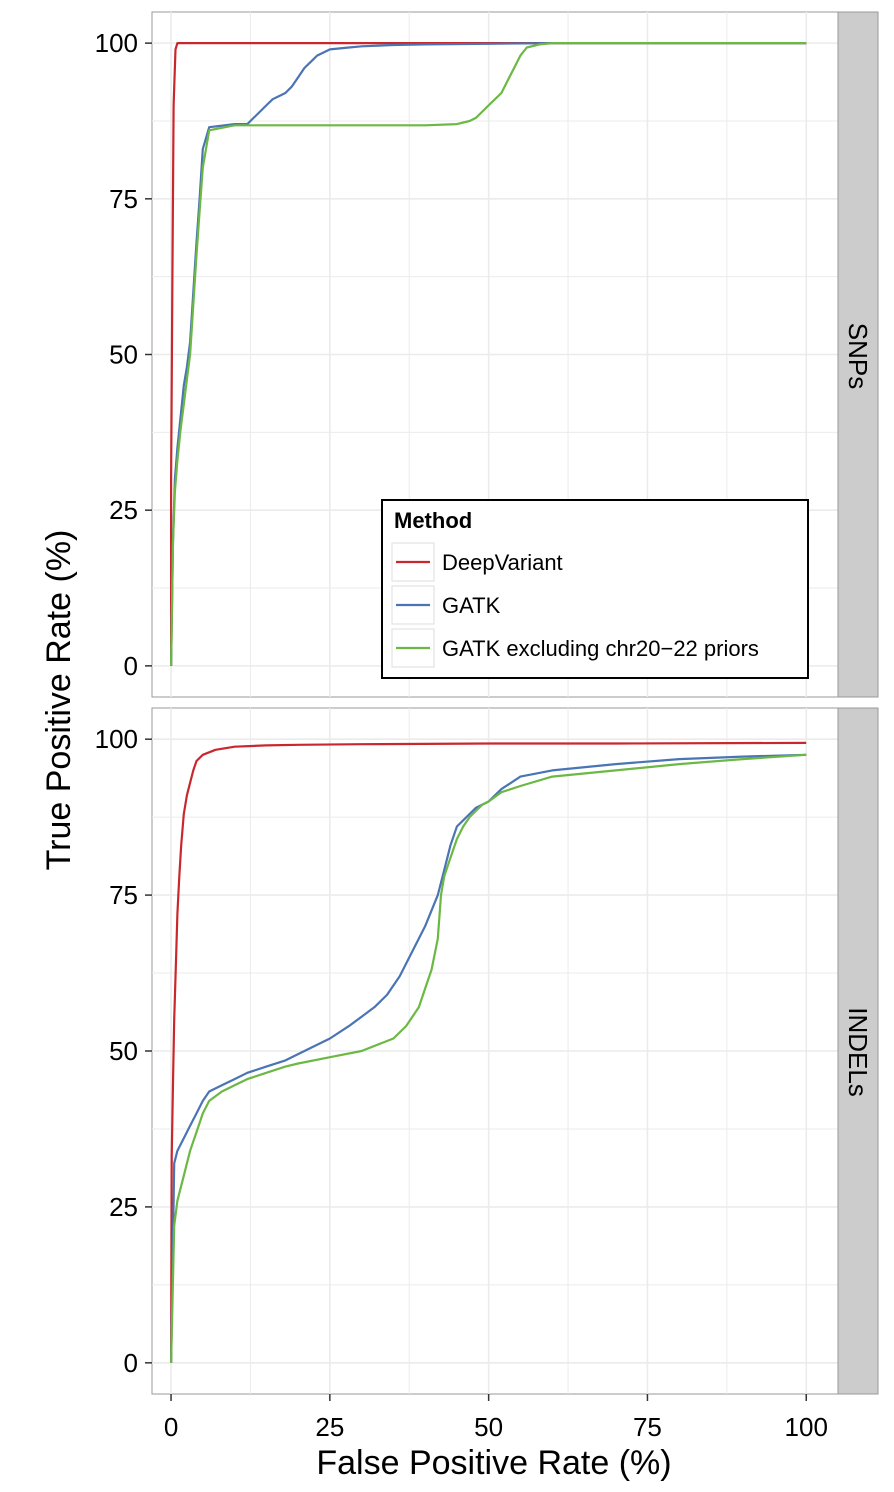  I want to click on x-axis-ticks: 0 25 50 75 100, so click(496, 1418).